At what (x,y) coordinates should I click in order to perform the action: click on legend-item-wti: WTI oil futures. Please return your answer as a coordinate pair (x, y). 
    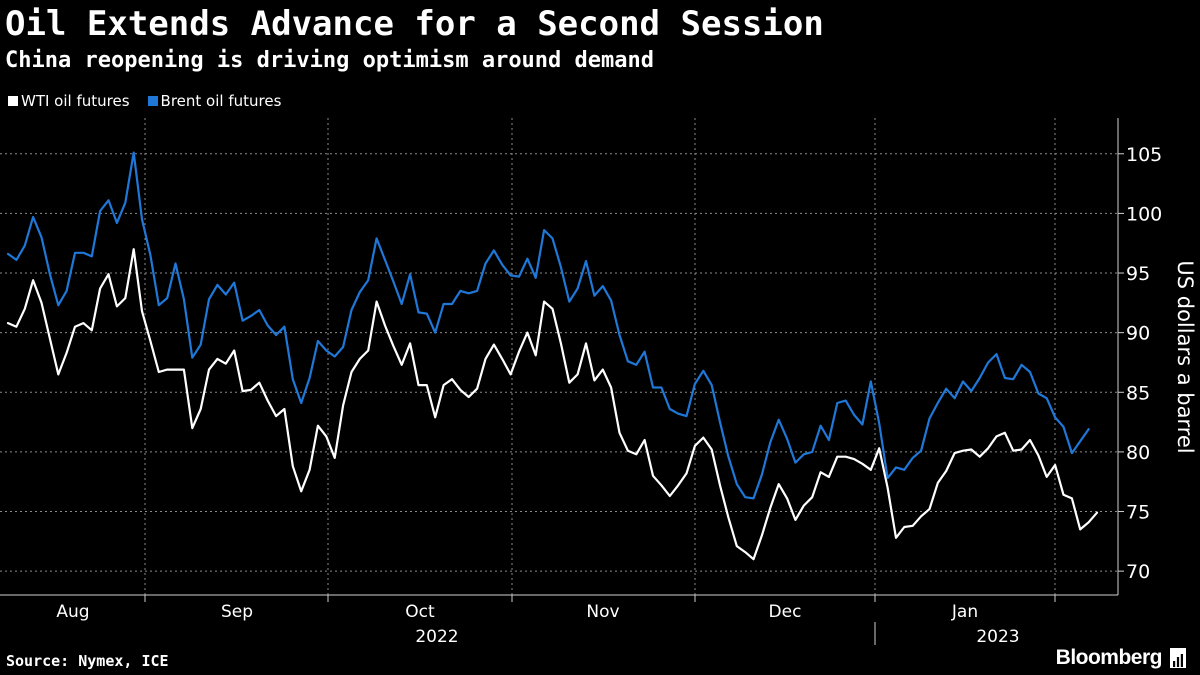
    Looking at the image, I should click on (69, 101).